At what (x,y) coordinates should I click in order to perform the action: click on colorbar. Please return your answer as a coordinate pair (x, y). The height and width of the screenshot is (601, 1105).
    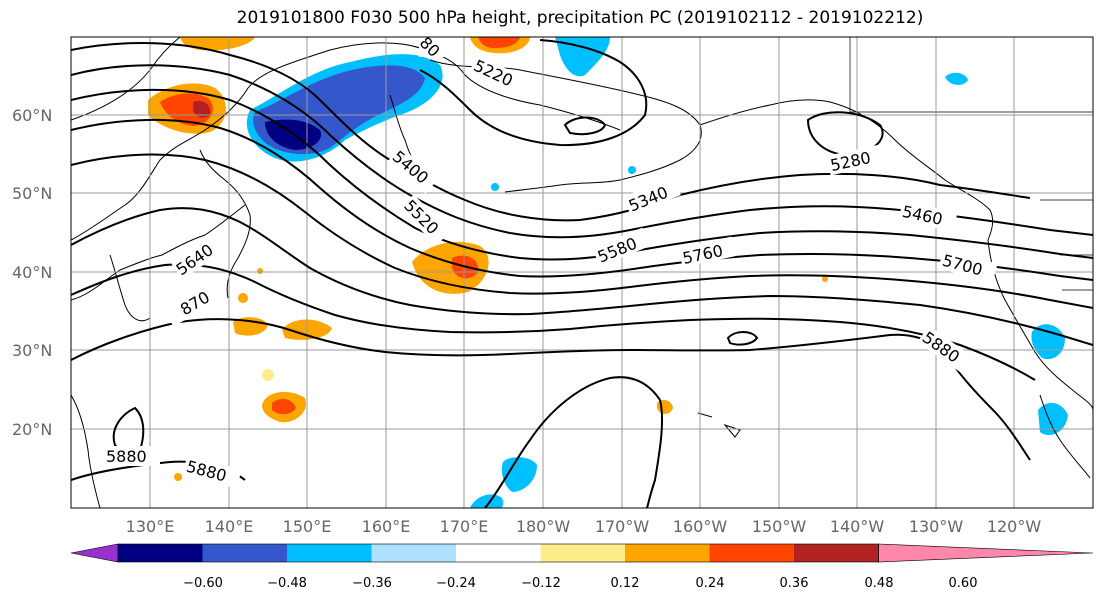
    Looking at the image, I should click on (582, 553).